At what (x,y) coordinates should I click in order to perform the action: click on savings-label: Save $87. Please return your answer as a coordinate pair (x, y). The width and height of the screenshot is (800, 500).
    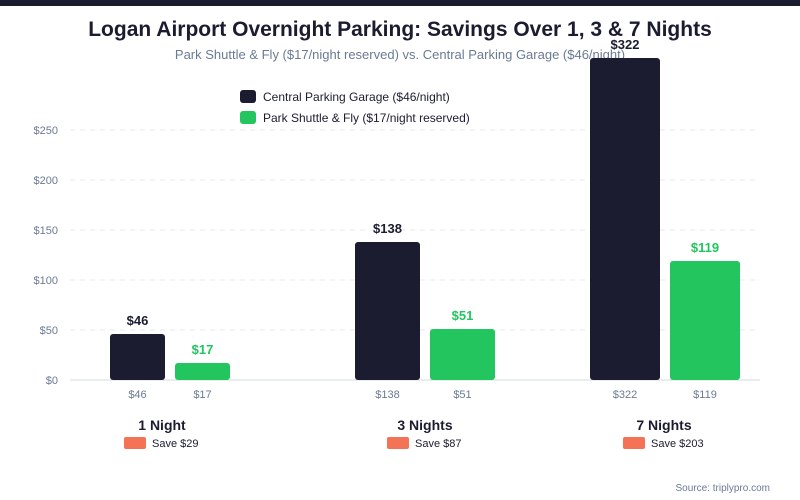
    Looking at the image, I should click on (438, 444).